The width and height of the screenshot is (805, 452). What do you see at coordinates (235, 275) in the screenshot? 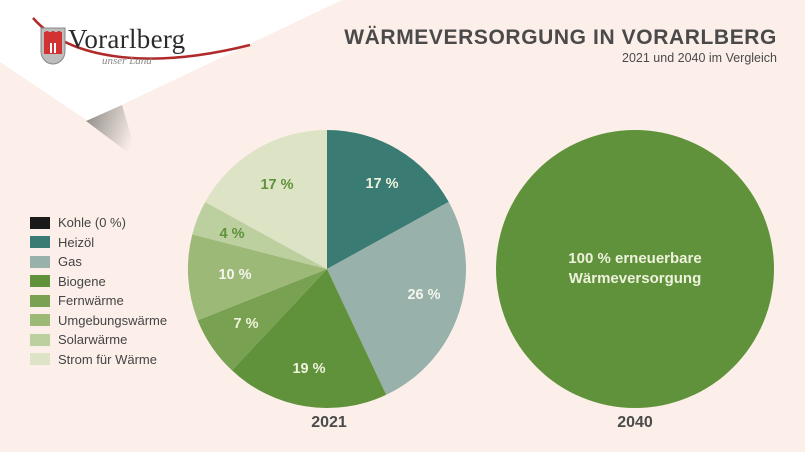
I see `pie-label-umgebungswaerme: 10 %` at bounding box center [235, 275].